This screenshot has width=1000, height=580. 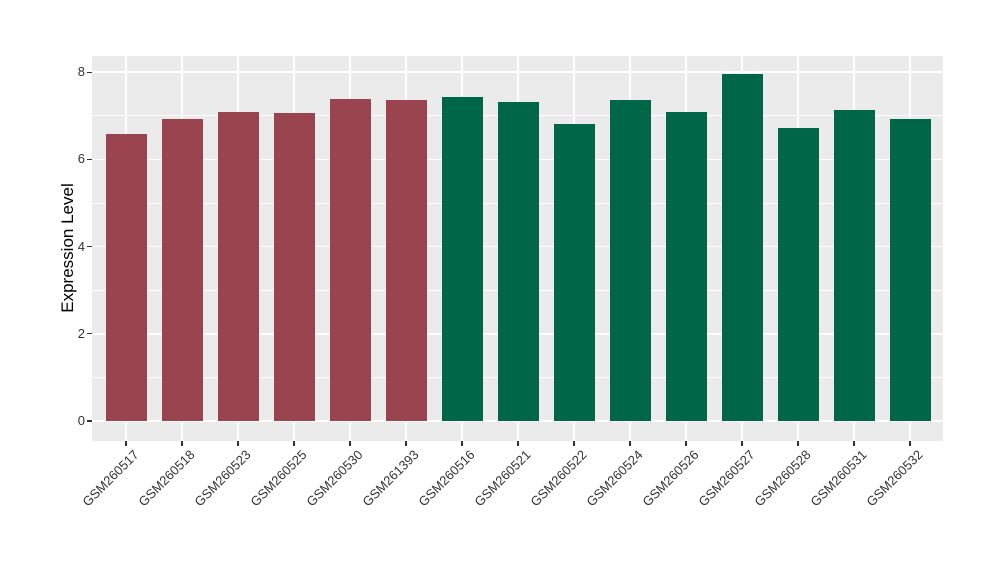 What do you see at coordinates (894, 478) in the screenshot?
I see `x-tick-label: GSM260532` at bounding box center [894, 478].